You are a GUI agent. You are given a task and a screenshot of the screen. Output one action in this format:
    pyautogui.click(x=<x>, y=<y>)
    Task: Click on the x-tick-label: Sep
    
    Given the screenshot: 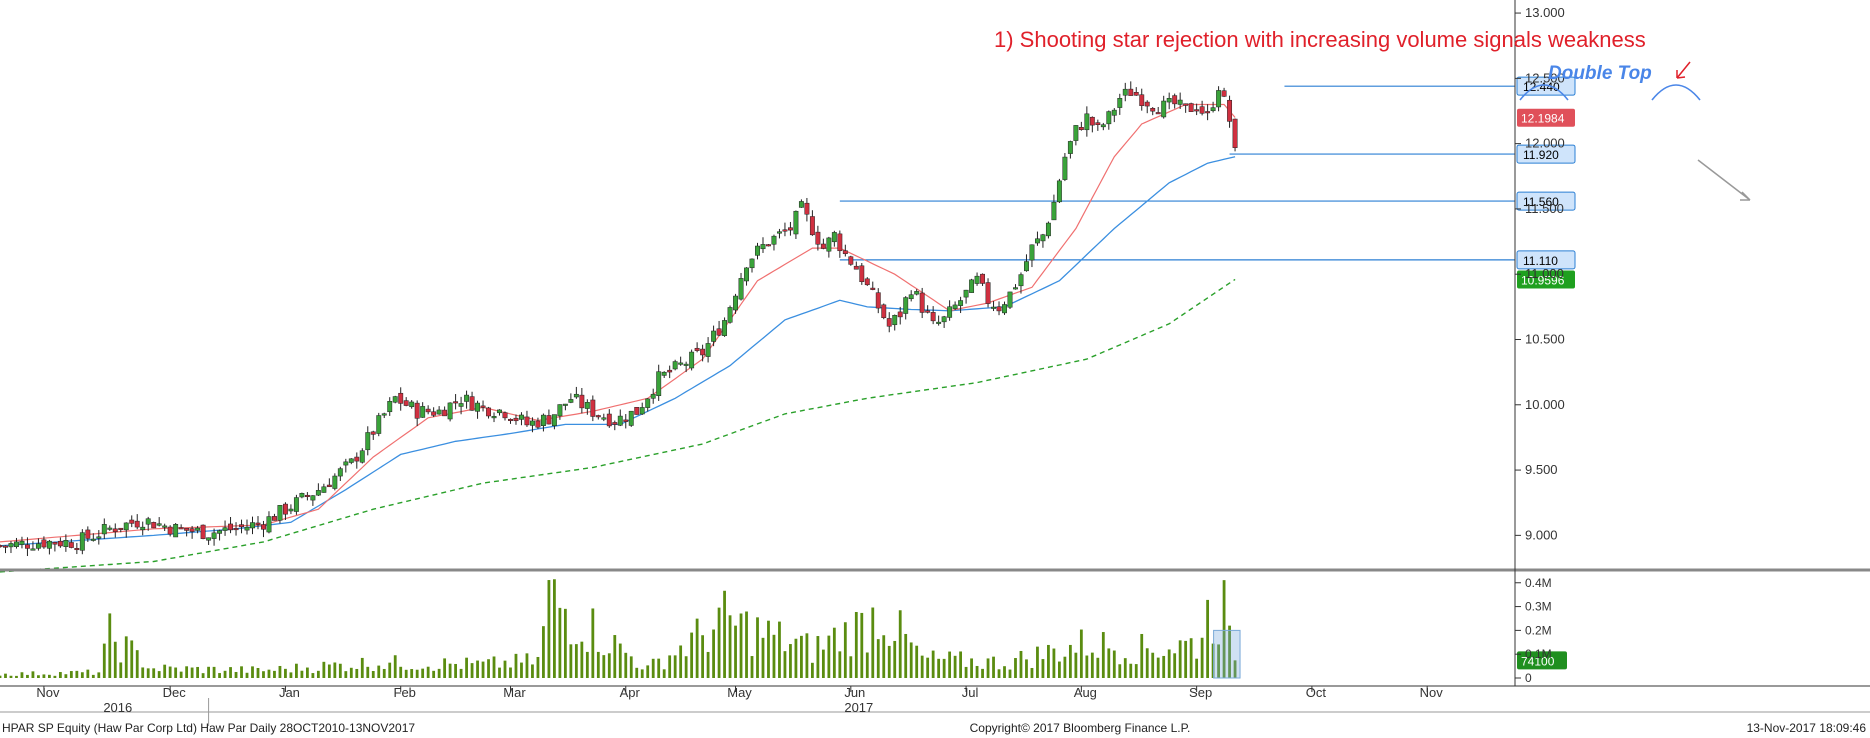 What is the action you would take?
    pyautogui.click(x=1200, y=692)
    